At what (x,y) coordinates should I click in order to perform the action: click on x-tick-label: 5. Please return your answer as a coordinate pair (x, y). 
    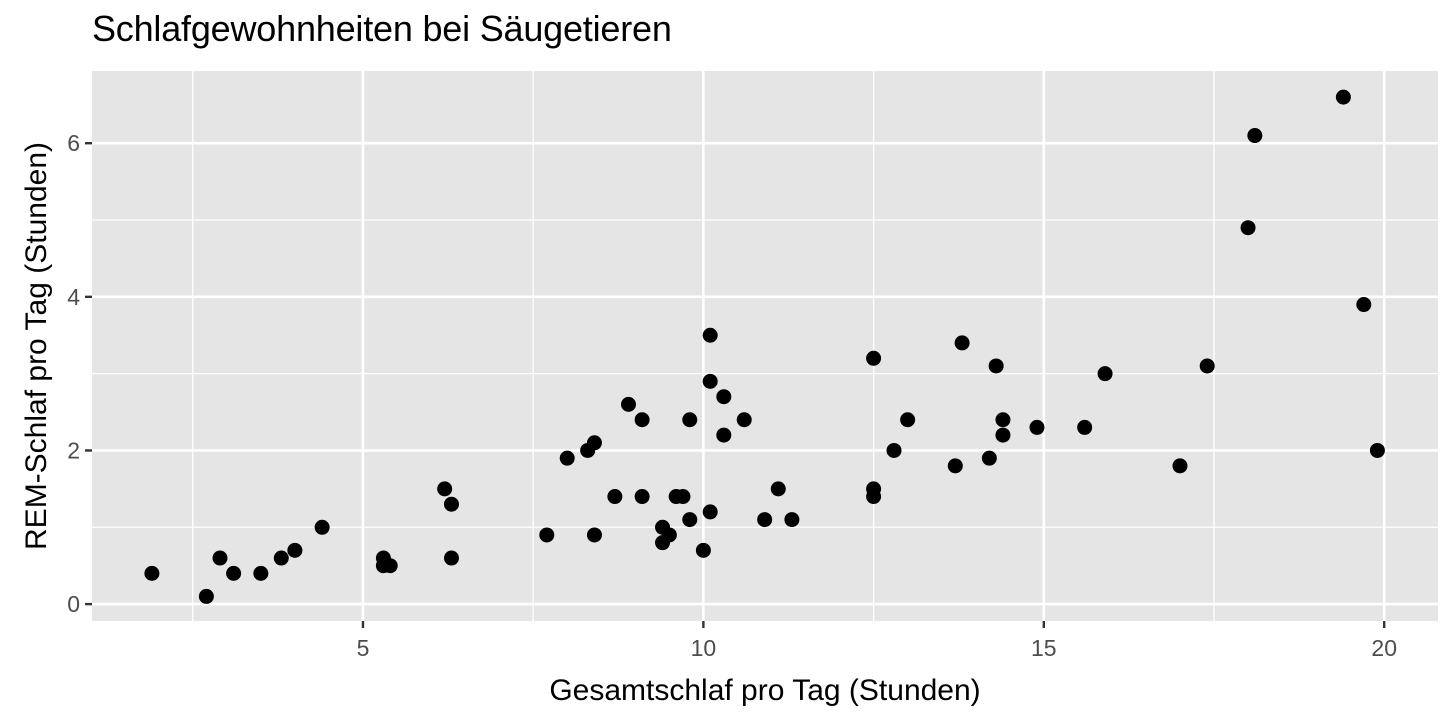
    Looking at the image, I should click on (363, 648).